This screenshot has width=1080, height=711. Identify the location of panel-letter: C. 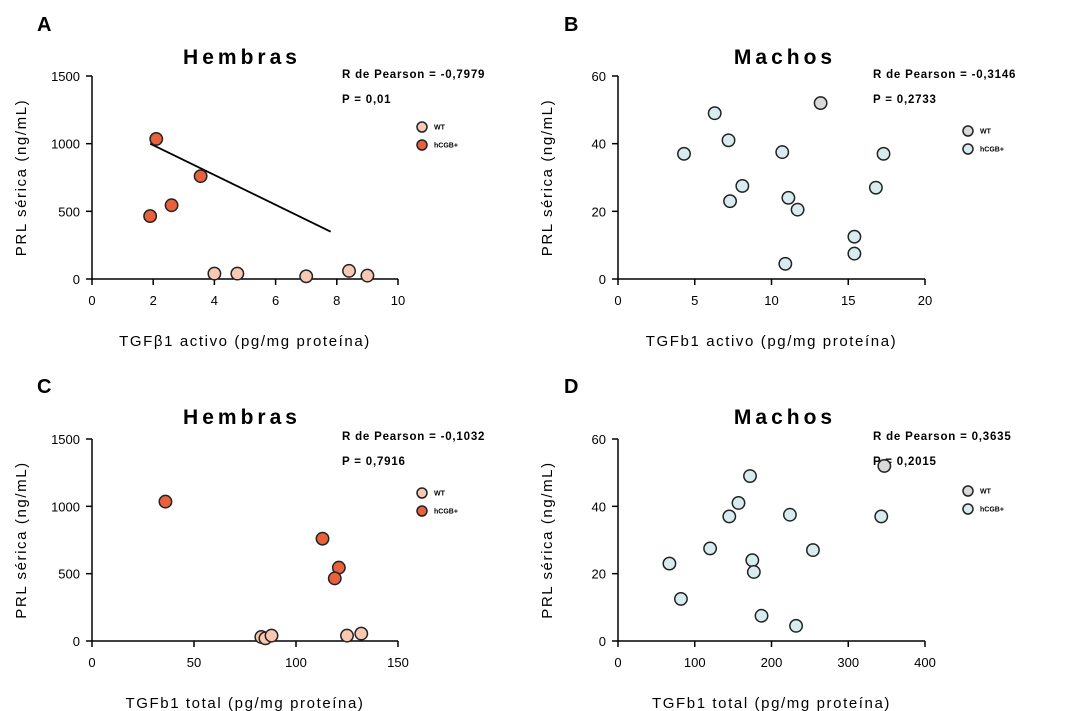
(44, 387).